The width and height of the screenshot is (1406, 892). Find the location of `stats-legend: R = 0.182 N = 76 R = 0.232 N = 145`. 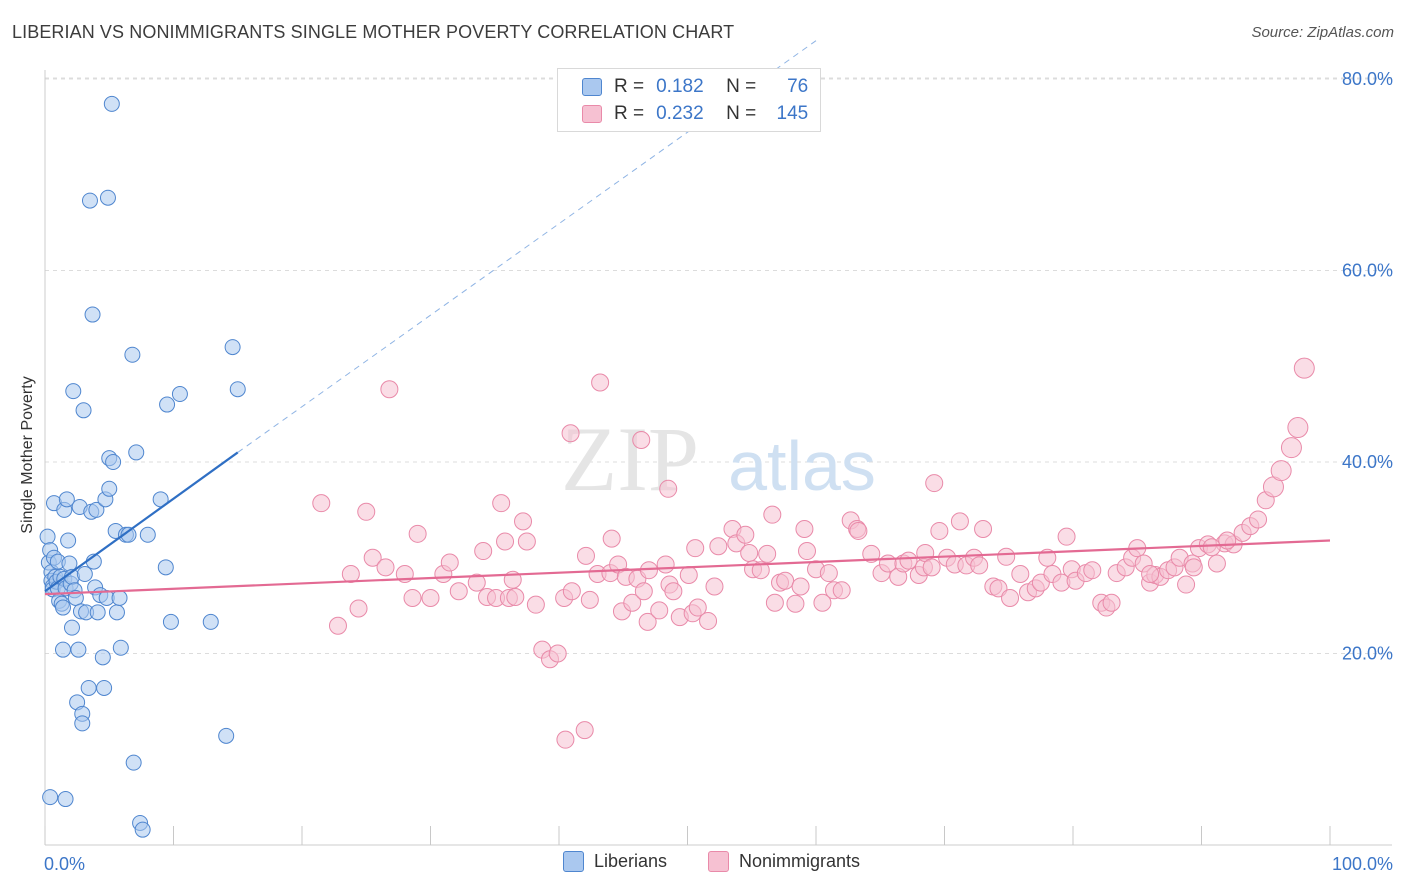

stats-legend: R = 0.182 N = 76 R = 0.232 N = 145 is located at coordinates (689, 100).